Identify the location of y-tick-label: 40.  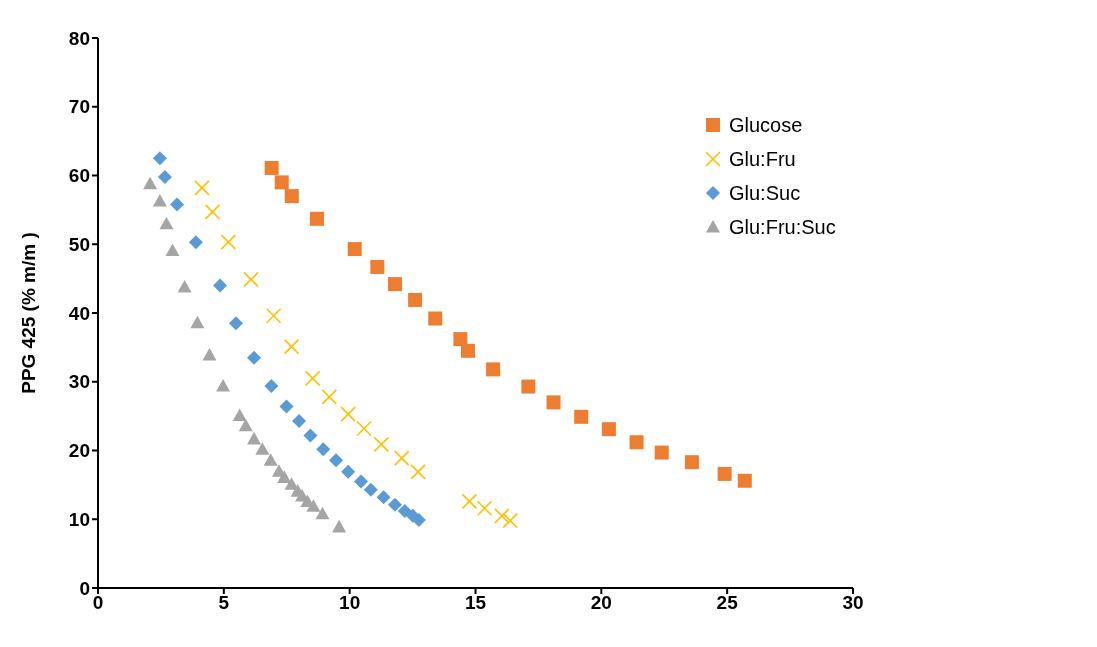
(79, 313).